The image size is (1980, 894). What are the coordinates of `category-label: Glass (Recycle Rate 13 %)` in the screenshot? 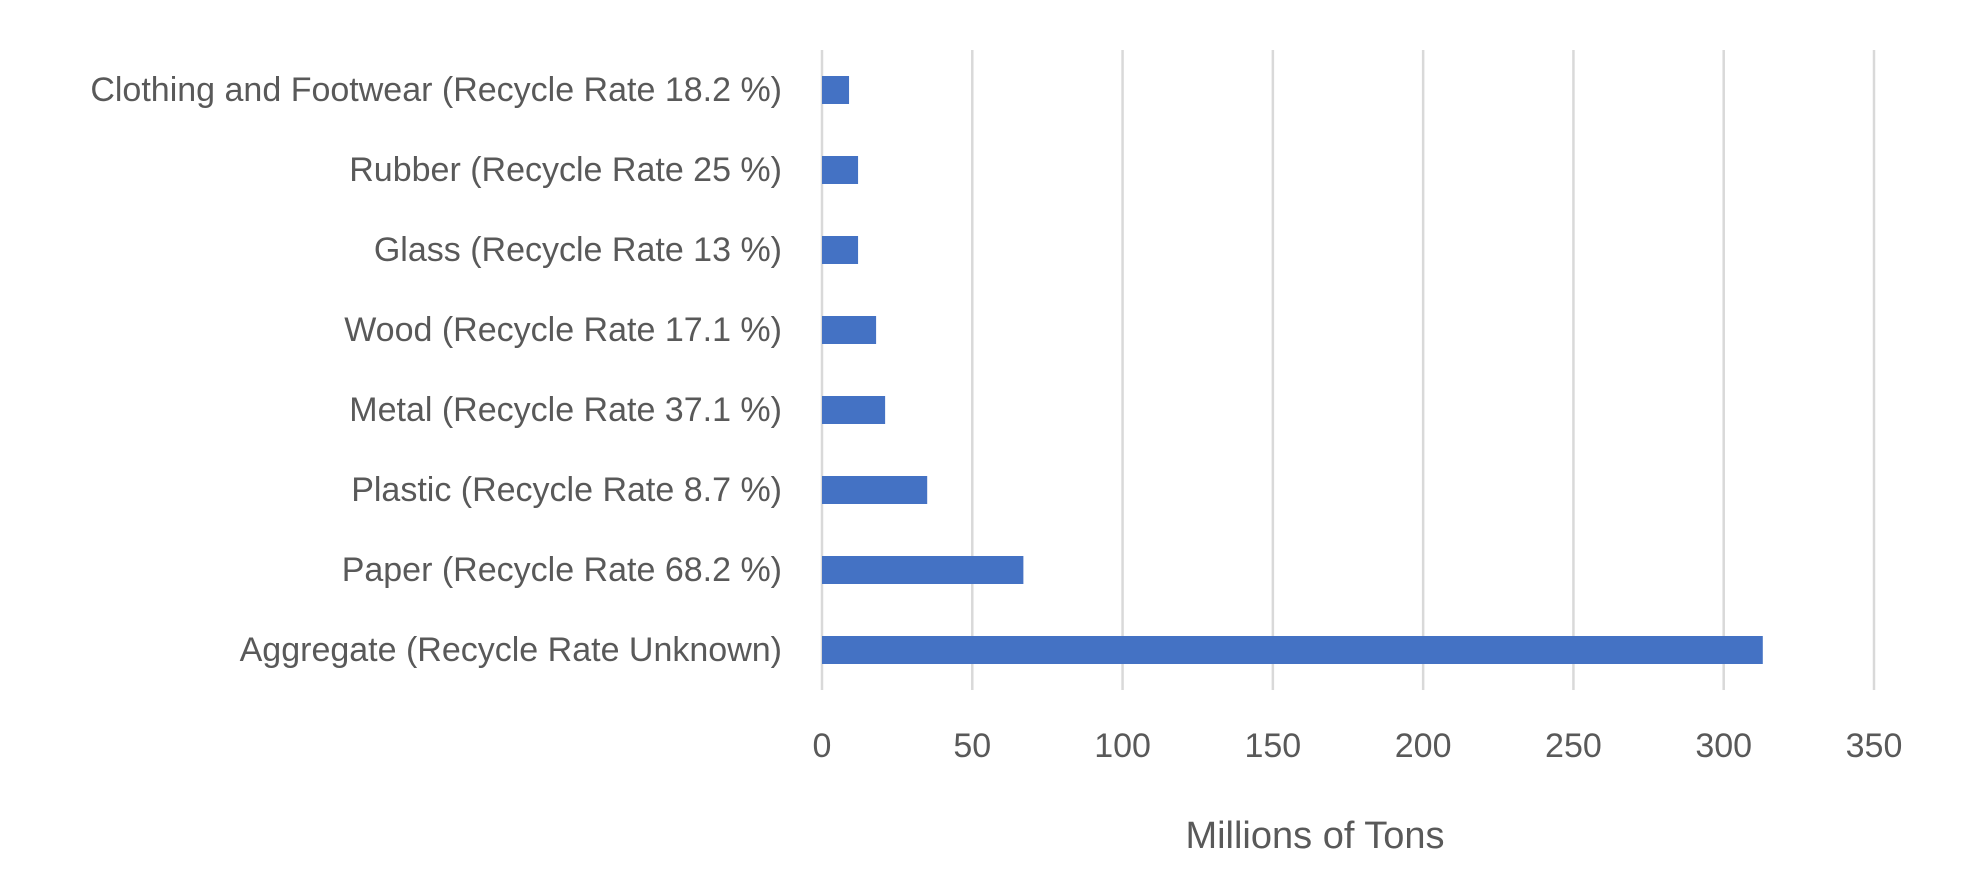 It's located at (578, 250).